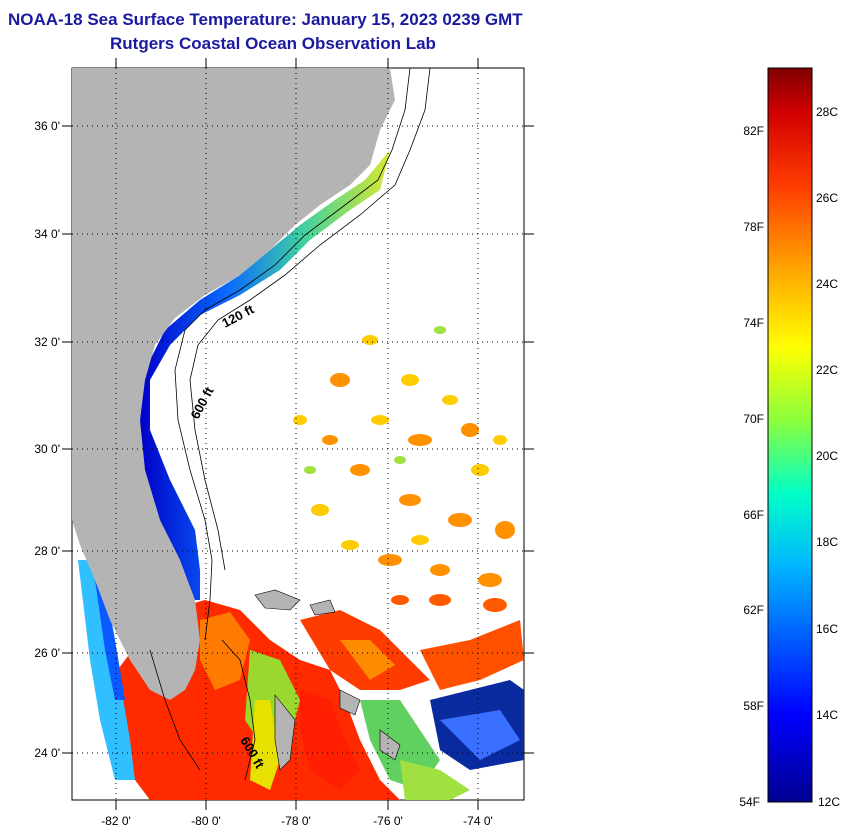  I want to click on cb-c-label: 14C, so click(827, 715).